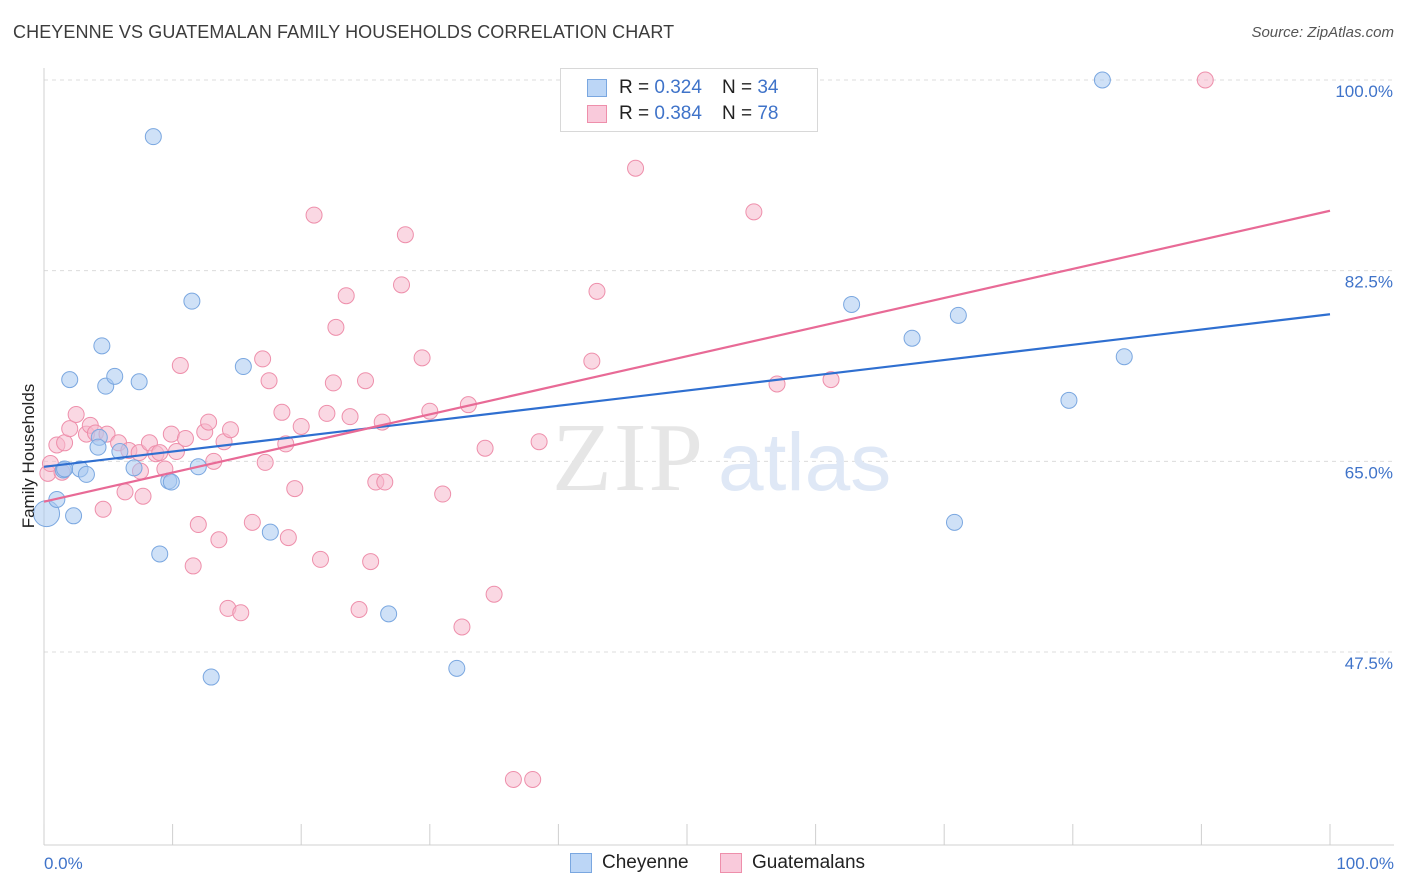 The height and width of the screenshot is (892, 1406). Describe the element at coordinates (1364, 377) in the screenshot. I see `y-tick-labels: 47.5% 65.0% 82.5% 100.0%` at that location.